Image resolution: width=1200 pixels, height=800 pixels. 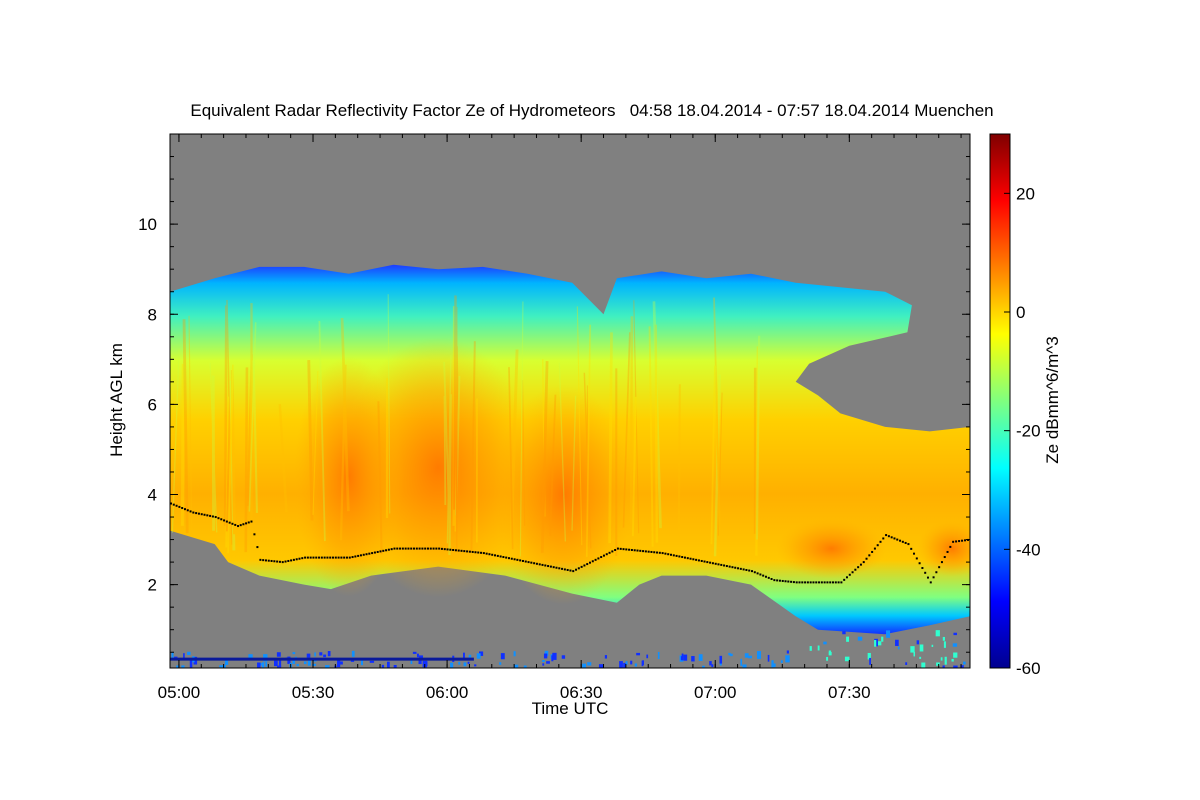 I want to click on colorbar: -60 -40 -20 0 20 Ze dBmm^6/m^3, so click(x=1025, y=405).